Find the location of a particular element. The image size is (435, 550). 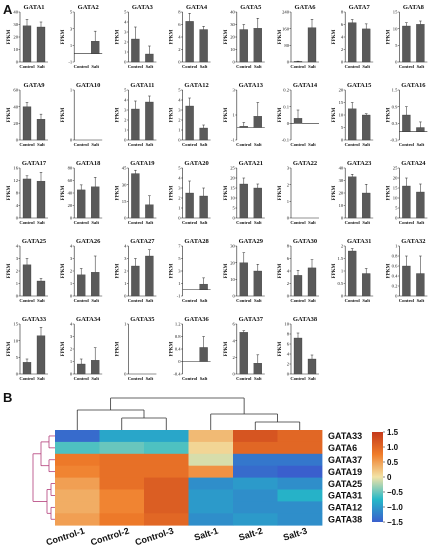

bar-chart-gata32: GATA32 0 0.2 0.4 0.6 0.8 1 FPKM Control Salt is located at coordinates (407, 270).